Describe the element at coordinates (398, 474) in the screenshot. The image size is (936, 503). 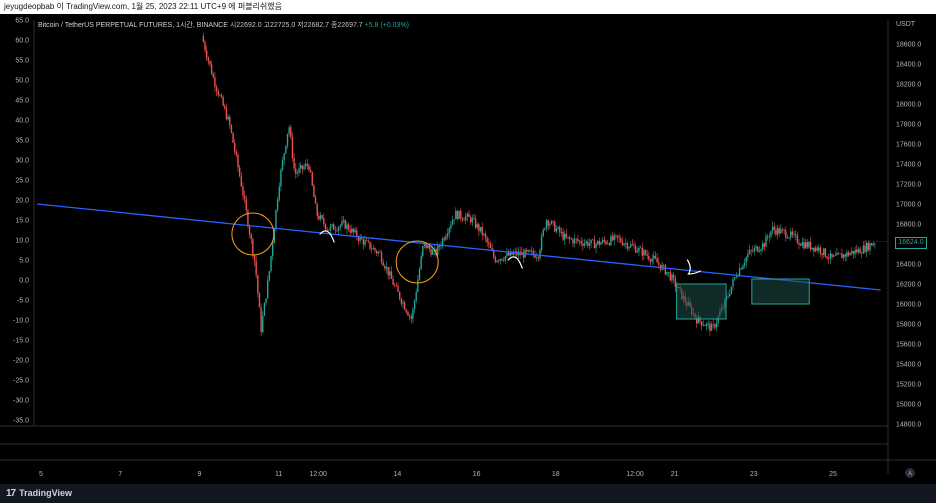
I see `x-axis-tick-label: 14` at that location.